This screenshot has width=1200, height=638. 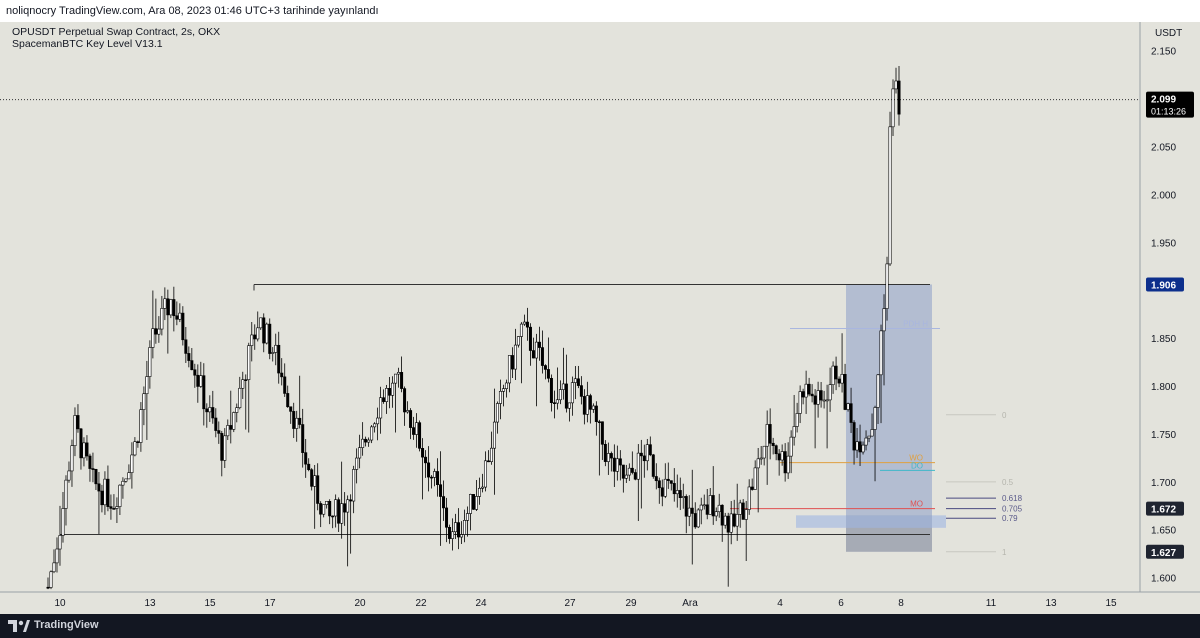 What do you see at coordinates (901, 603) in the screenshot?
I see `x-tick-label: 8` at bounding box center [901, 603].